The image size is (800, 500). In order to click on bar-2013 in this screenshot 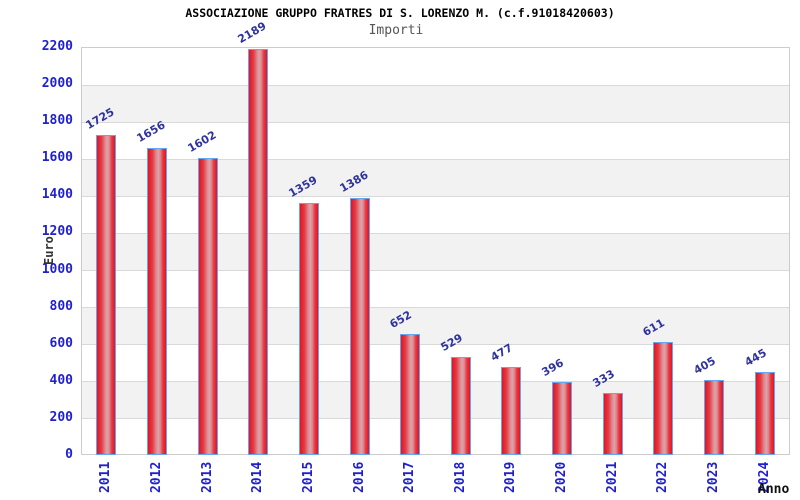, I will do `click(207, 306)`.